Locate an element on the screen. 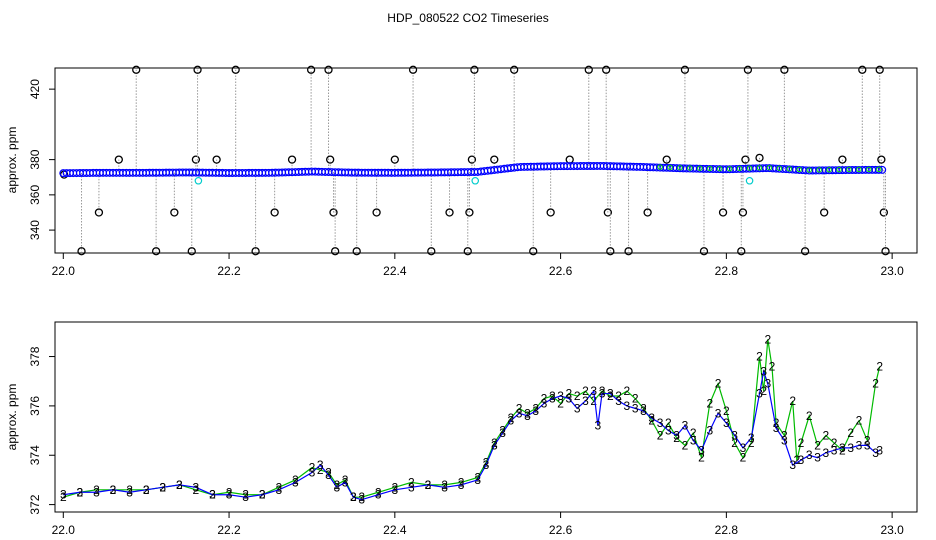 Image resolution: width=936 pixels, height=540 pixels. bottom-x-tick-label: 22.4 is located at coordinates (395, 530).